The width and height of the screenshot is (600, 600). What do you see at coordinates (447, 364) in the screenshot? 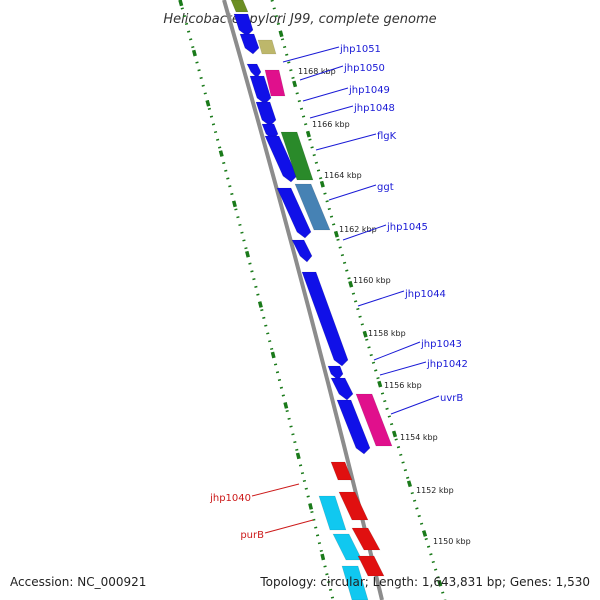
I see `gene-label-jhp1042: jhp1042` at bounding box center [447, 364].